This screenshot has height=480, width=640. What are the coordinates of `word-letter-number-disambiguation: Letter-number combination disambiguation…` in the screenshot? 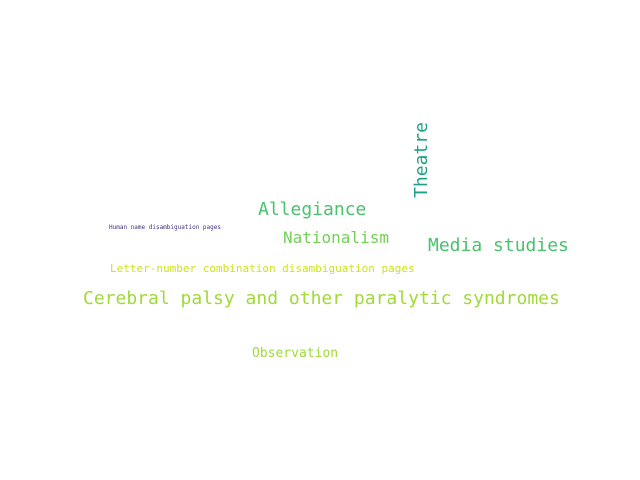 It's located at (262, 268).